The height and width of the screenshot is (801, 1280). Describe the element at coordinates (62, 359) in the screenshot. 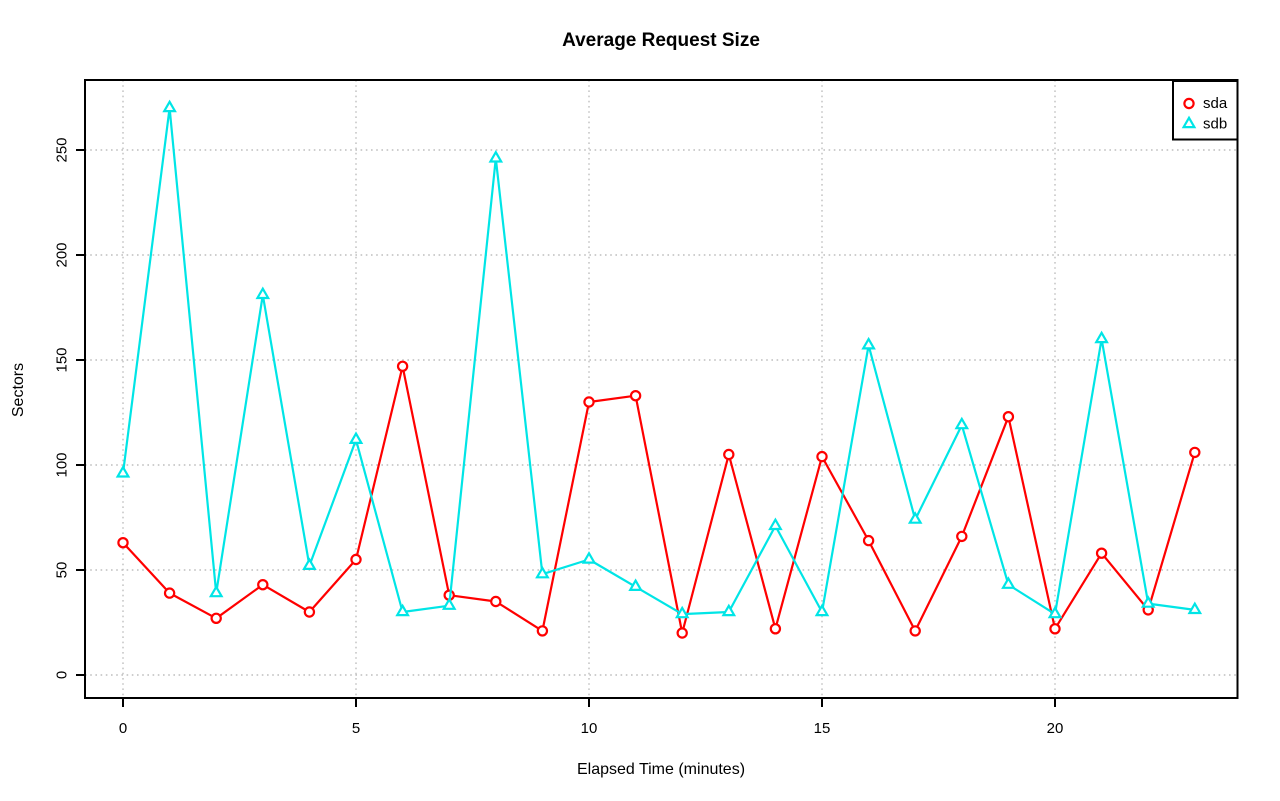

I see `y-tick-label: 150` at that location.